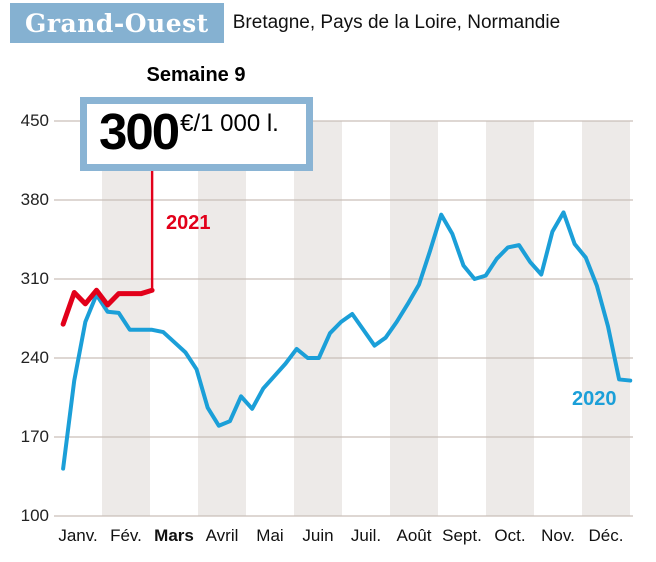  I want to click on region-title-badge: Grand-Ouest, so click(117, 23).